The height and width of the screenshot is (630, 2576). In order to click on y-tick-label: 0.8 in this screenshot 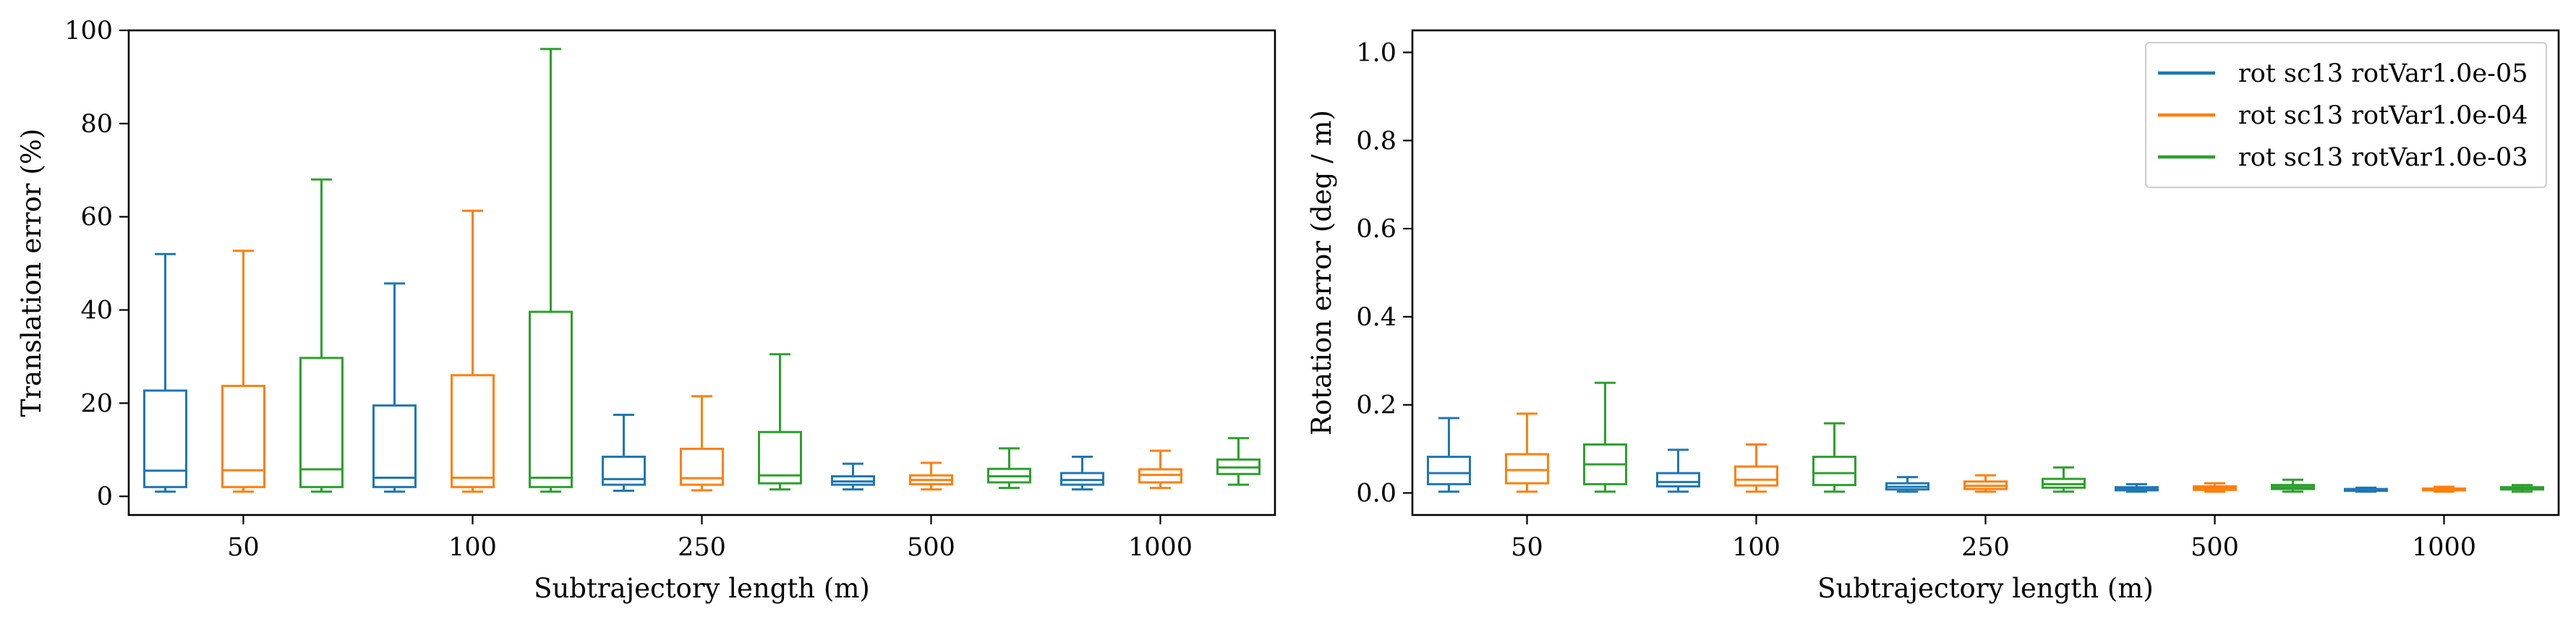, I will do `click(1376, 141)`.